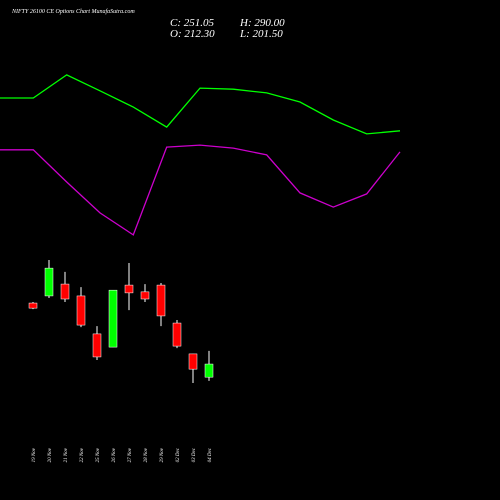 The image size is (500, 500). I want to click on x-tick-label: 04 Dec, so click(210, 454).